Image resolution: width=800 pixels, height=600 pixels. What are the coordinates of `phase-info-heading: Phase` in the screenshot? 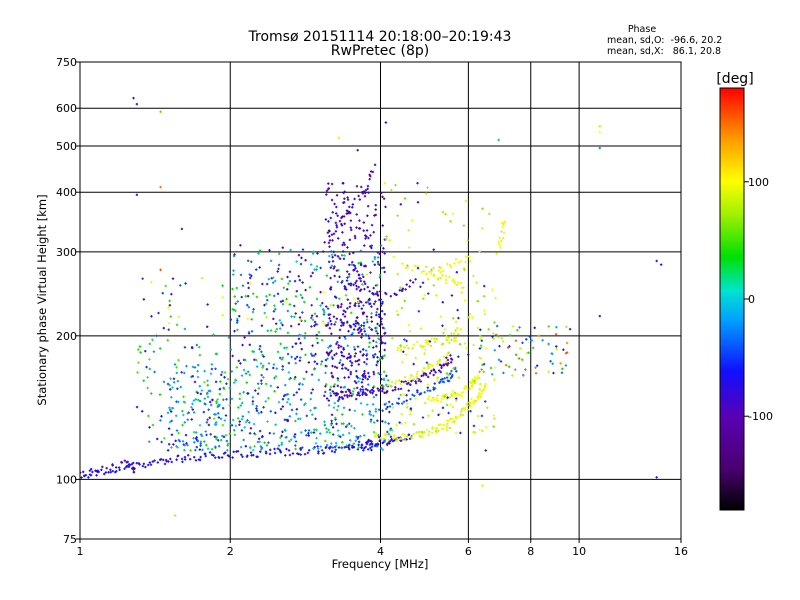 It's located at (642, 29).